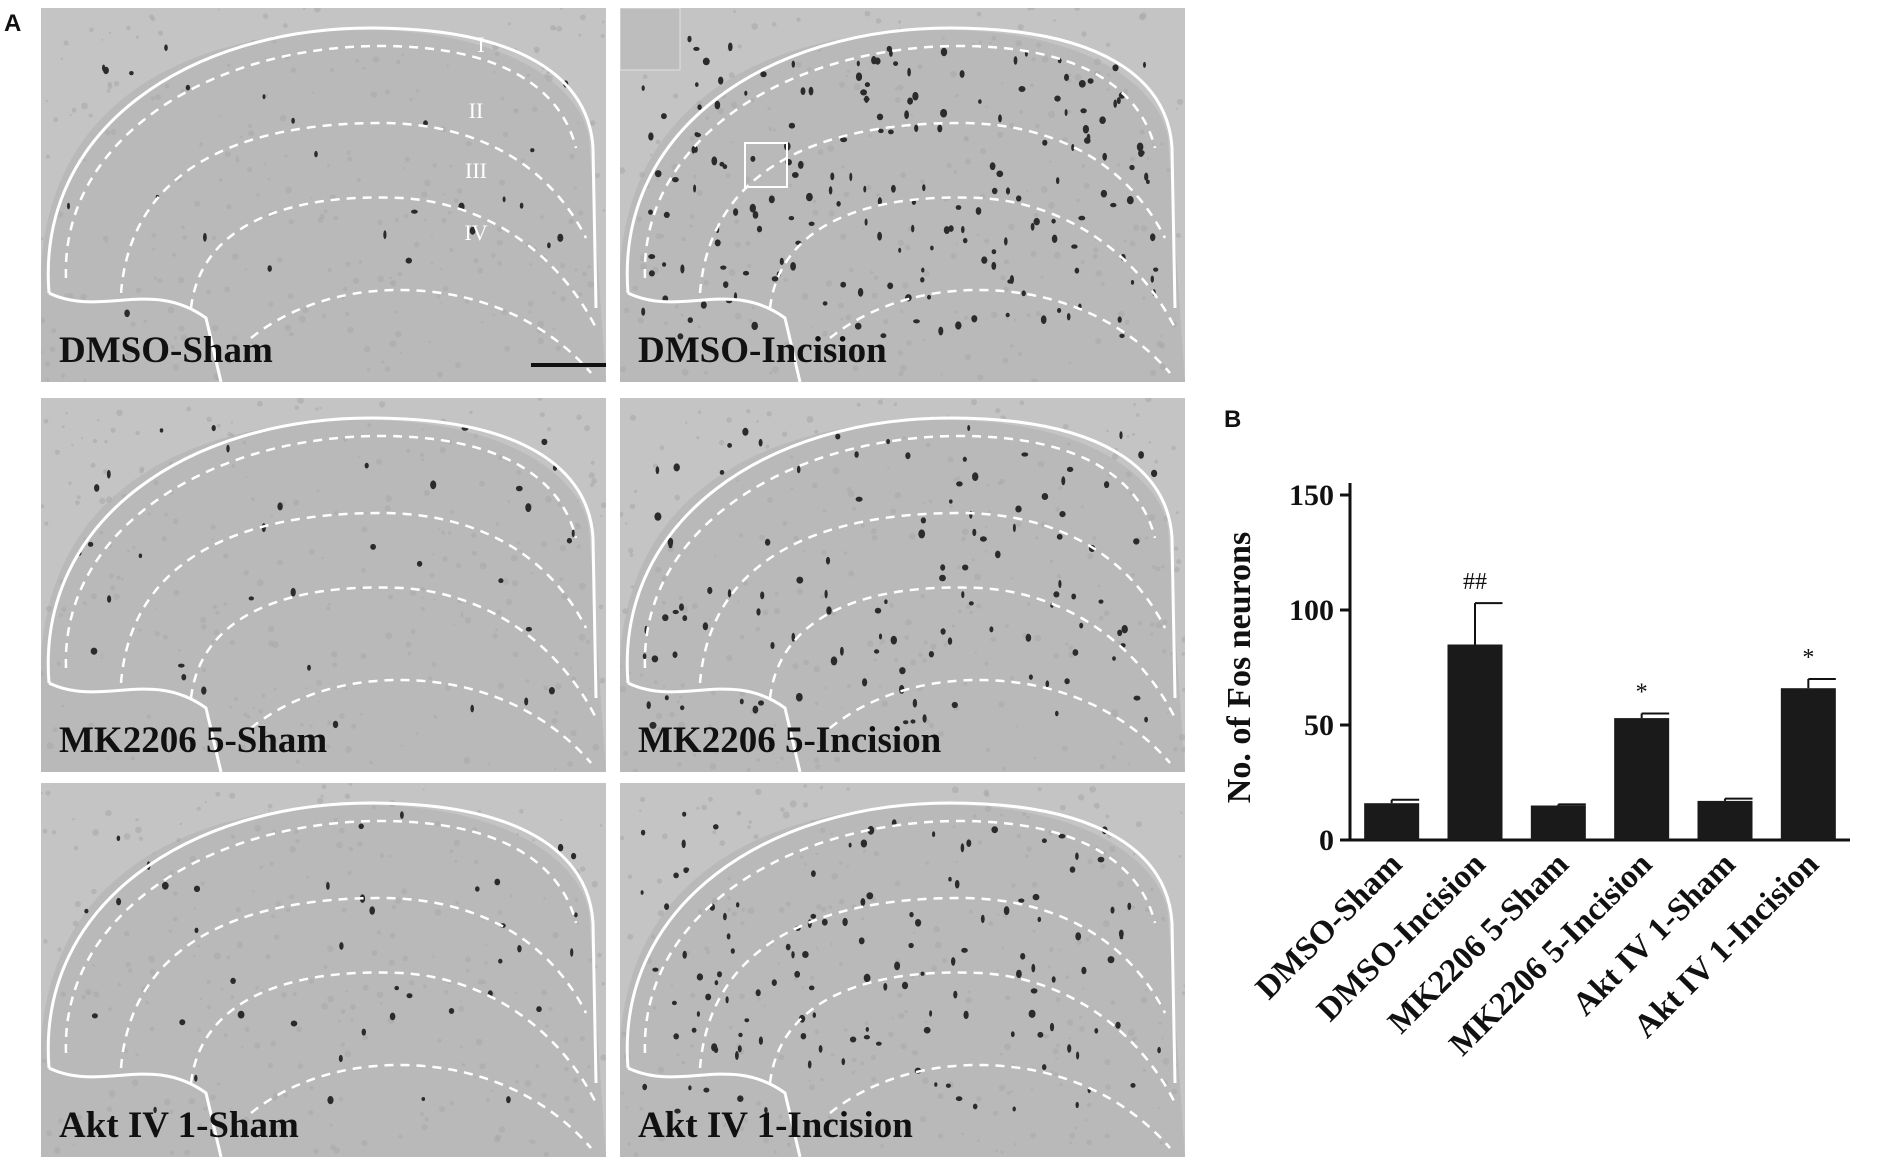 This screenshot has width=1890, height=1161. What do you see at coordinates (1311, 495) in the screenshot?
I see `y-tick-label: 150` at bounding box center [1311, 495].